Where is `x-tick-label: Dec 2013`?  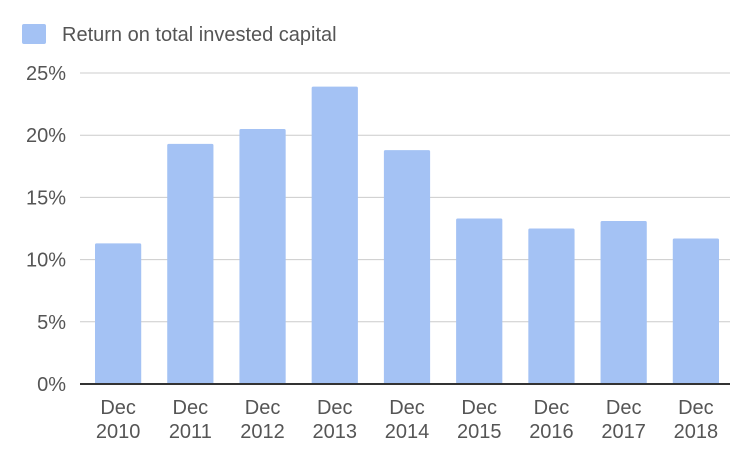 x-tick-label: Dec 2013 is located at coordinates (335, 420).